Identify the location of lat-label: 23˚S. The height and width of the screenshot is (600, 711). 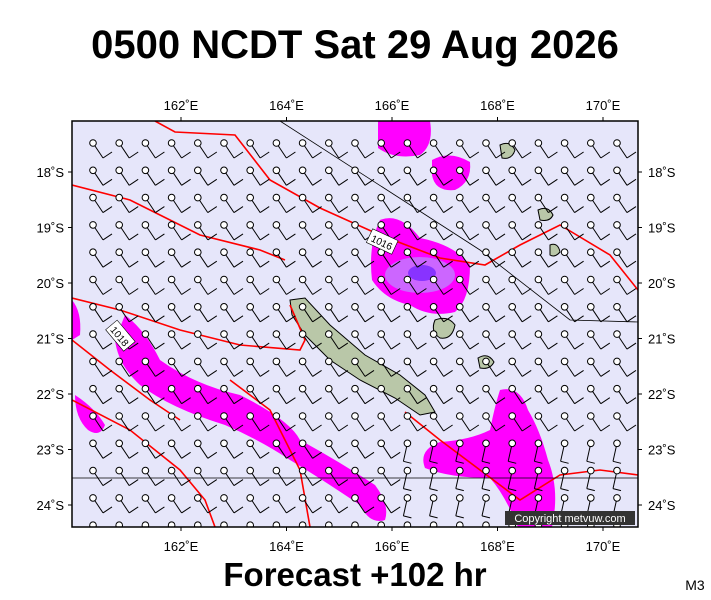
(51, 450).